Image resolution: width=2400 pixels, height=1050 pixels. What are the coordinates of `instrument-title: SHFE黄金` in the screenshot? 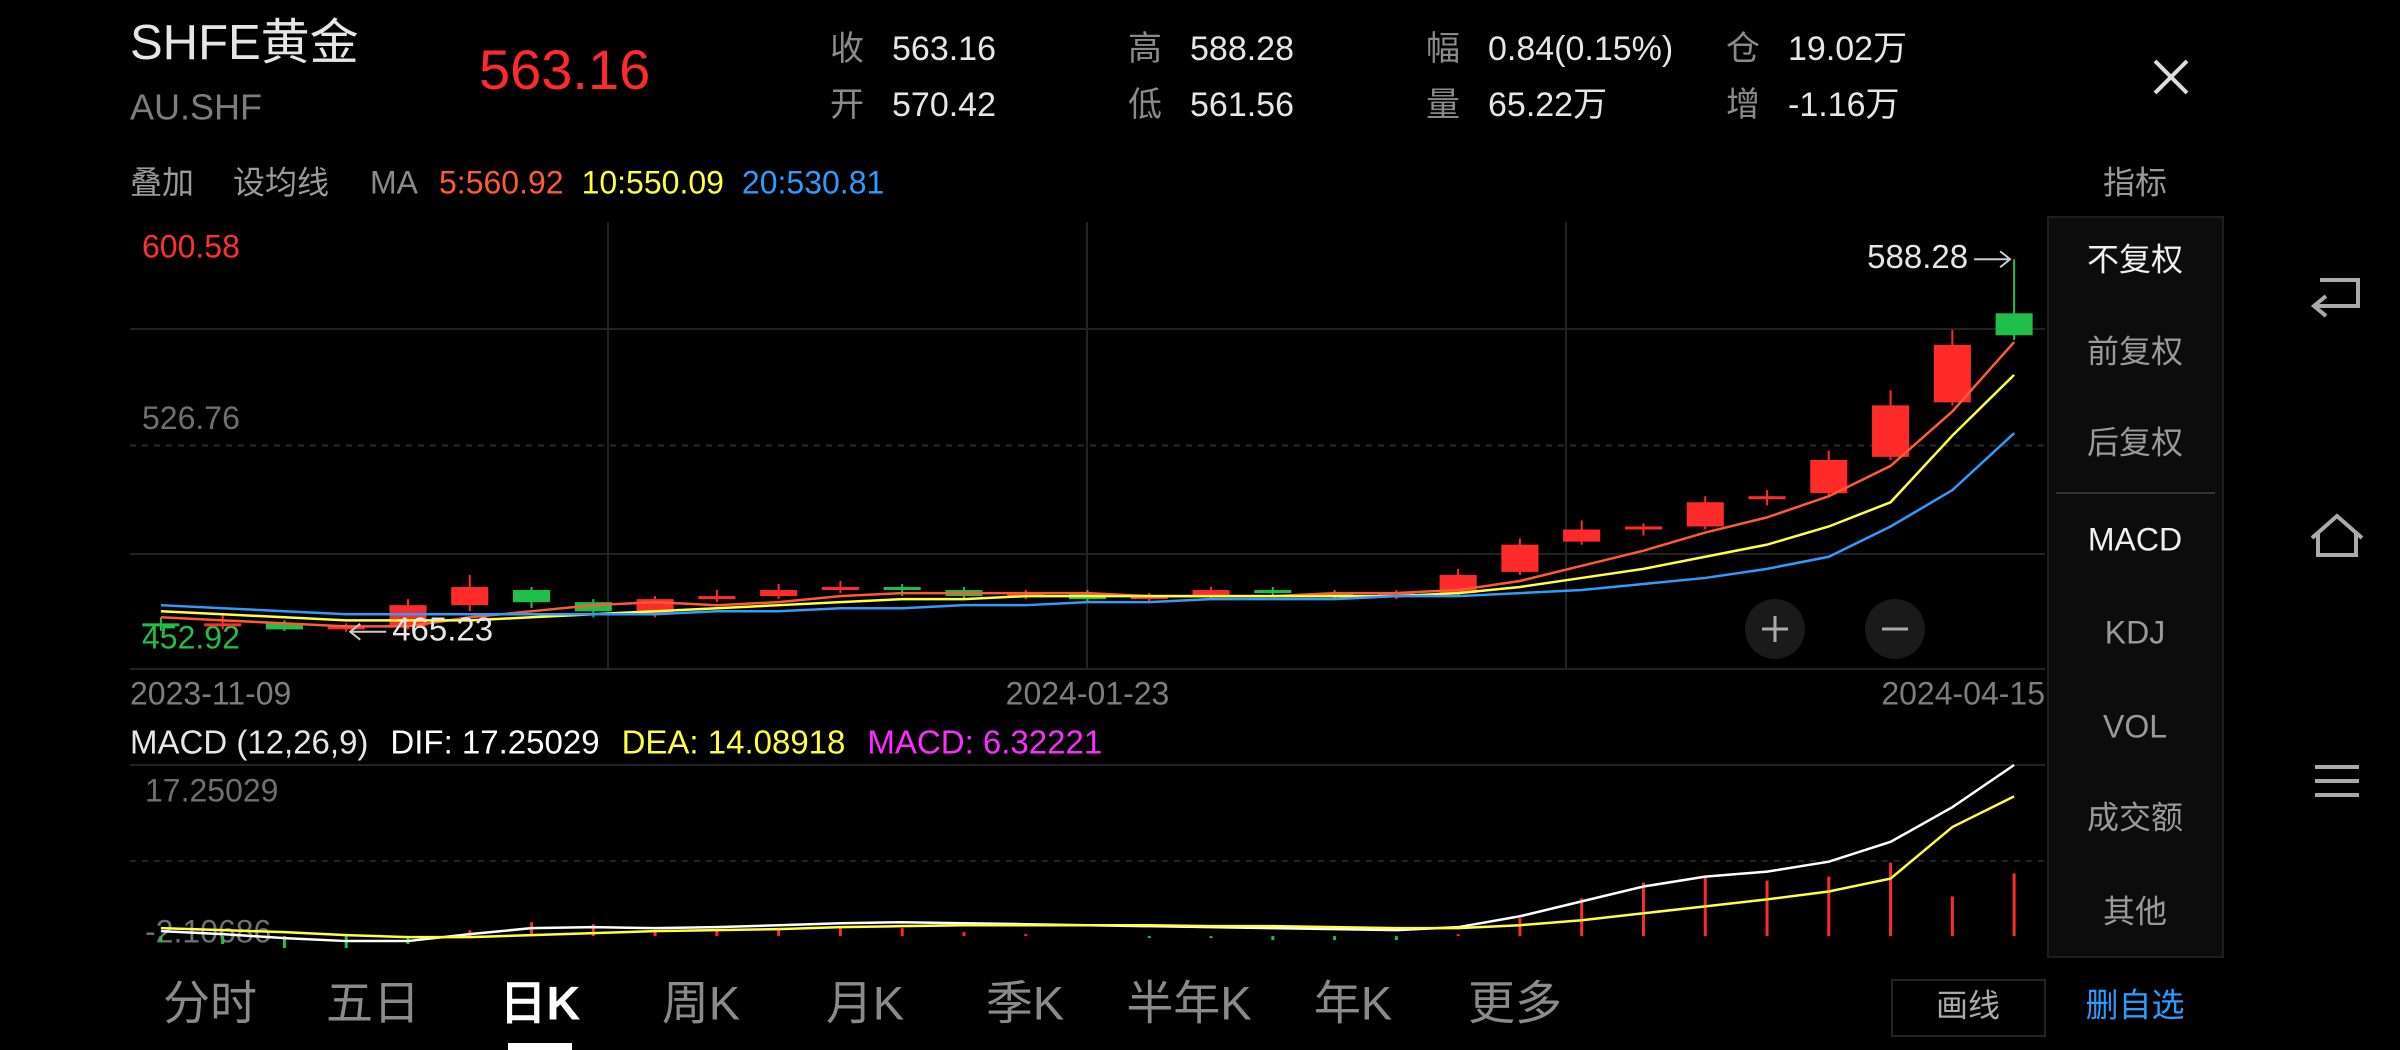 It's located at (244, 43).